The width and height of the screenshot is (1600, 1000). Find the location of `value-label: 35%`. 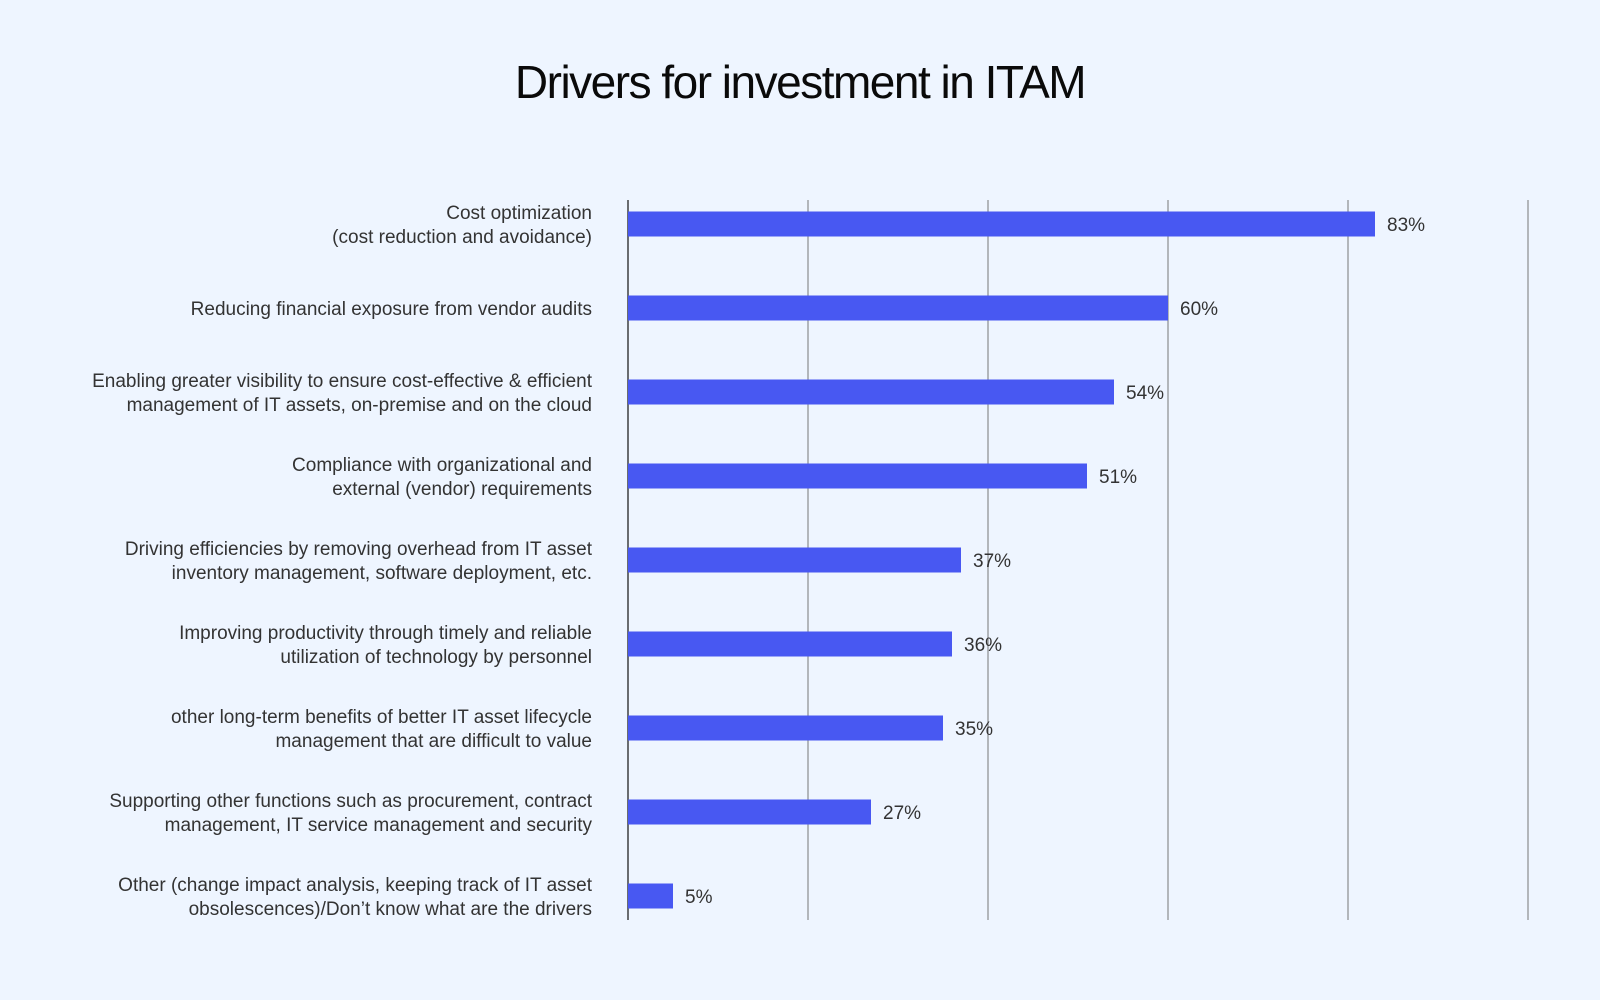

value-label: 35% is located at coordinates (974, 729).